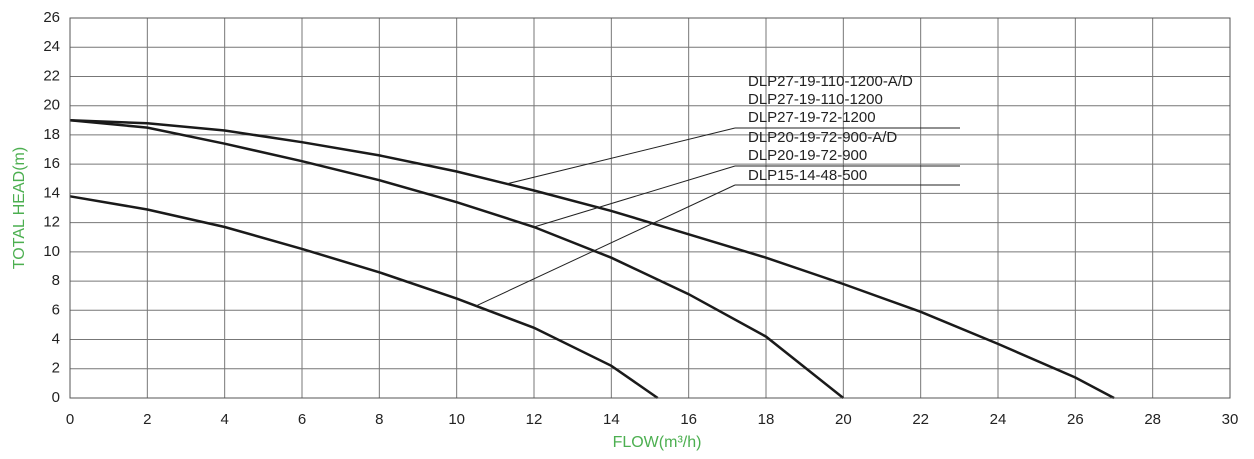 Image resolution: width=1254 pixels, height=459 pixels. What do you see at coordinates (56, 339) in the screenshot?
I see `y-tick-label: 4` at bounding box center [56, 339].